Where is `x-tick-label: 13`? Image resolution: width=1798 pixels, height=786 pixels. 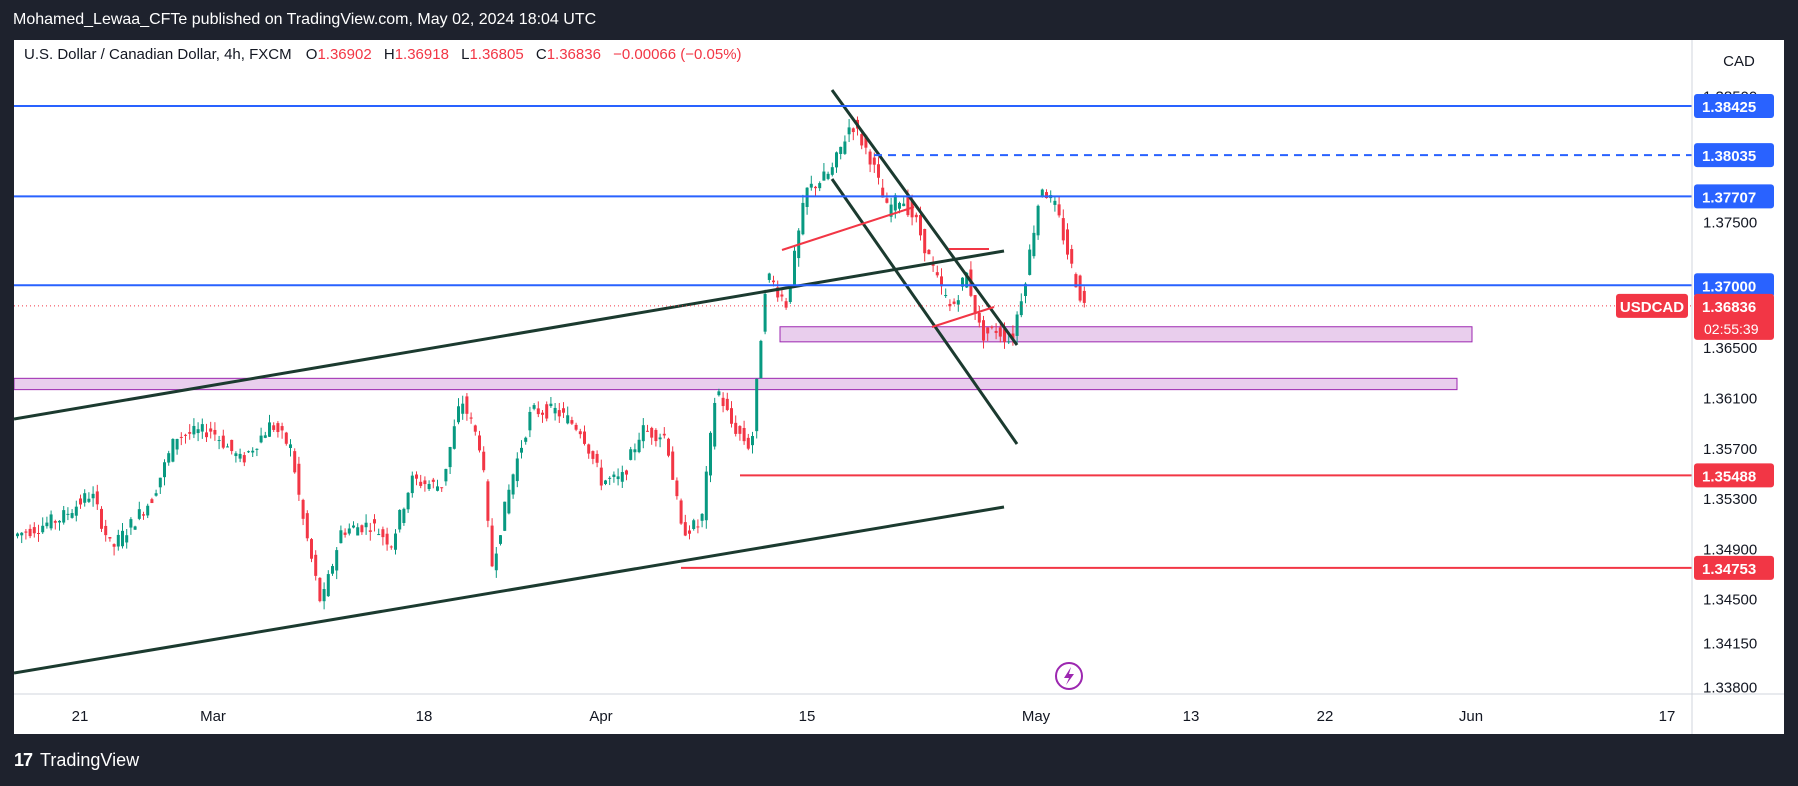 x-tick-label: 13 is located at coordinates (1191, 716).